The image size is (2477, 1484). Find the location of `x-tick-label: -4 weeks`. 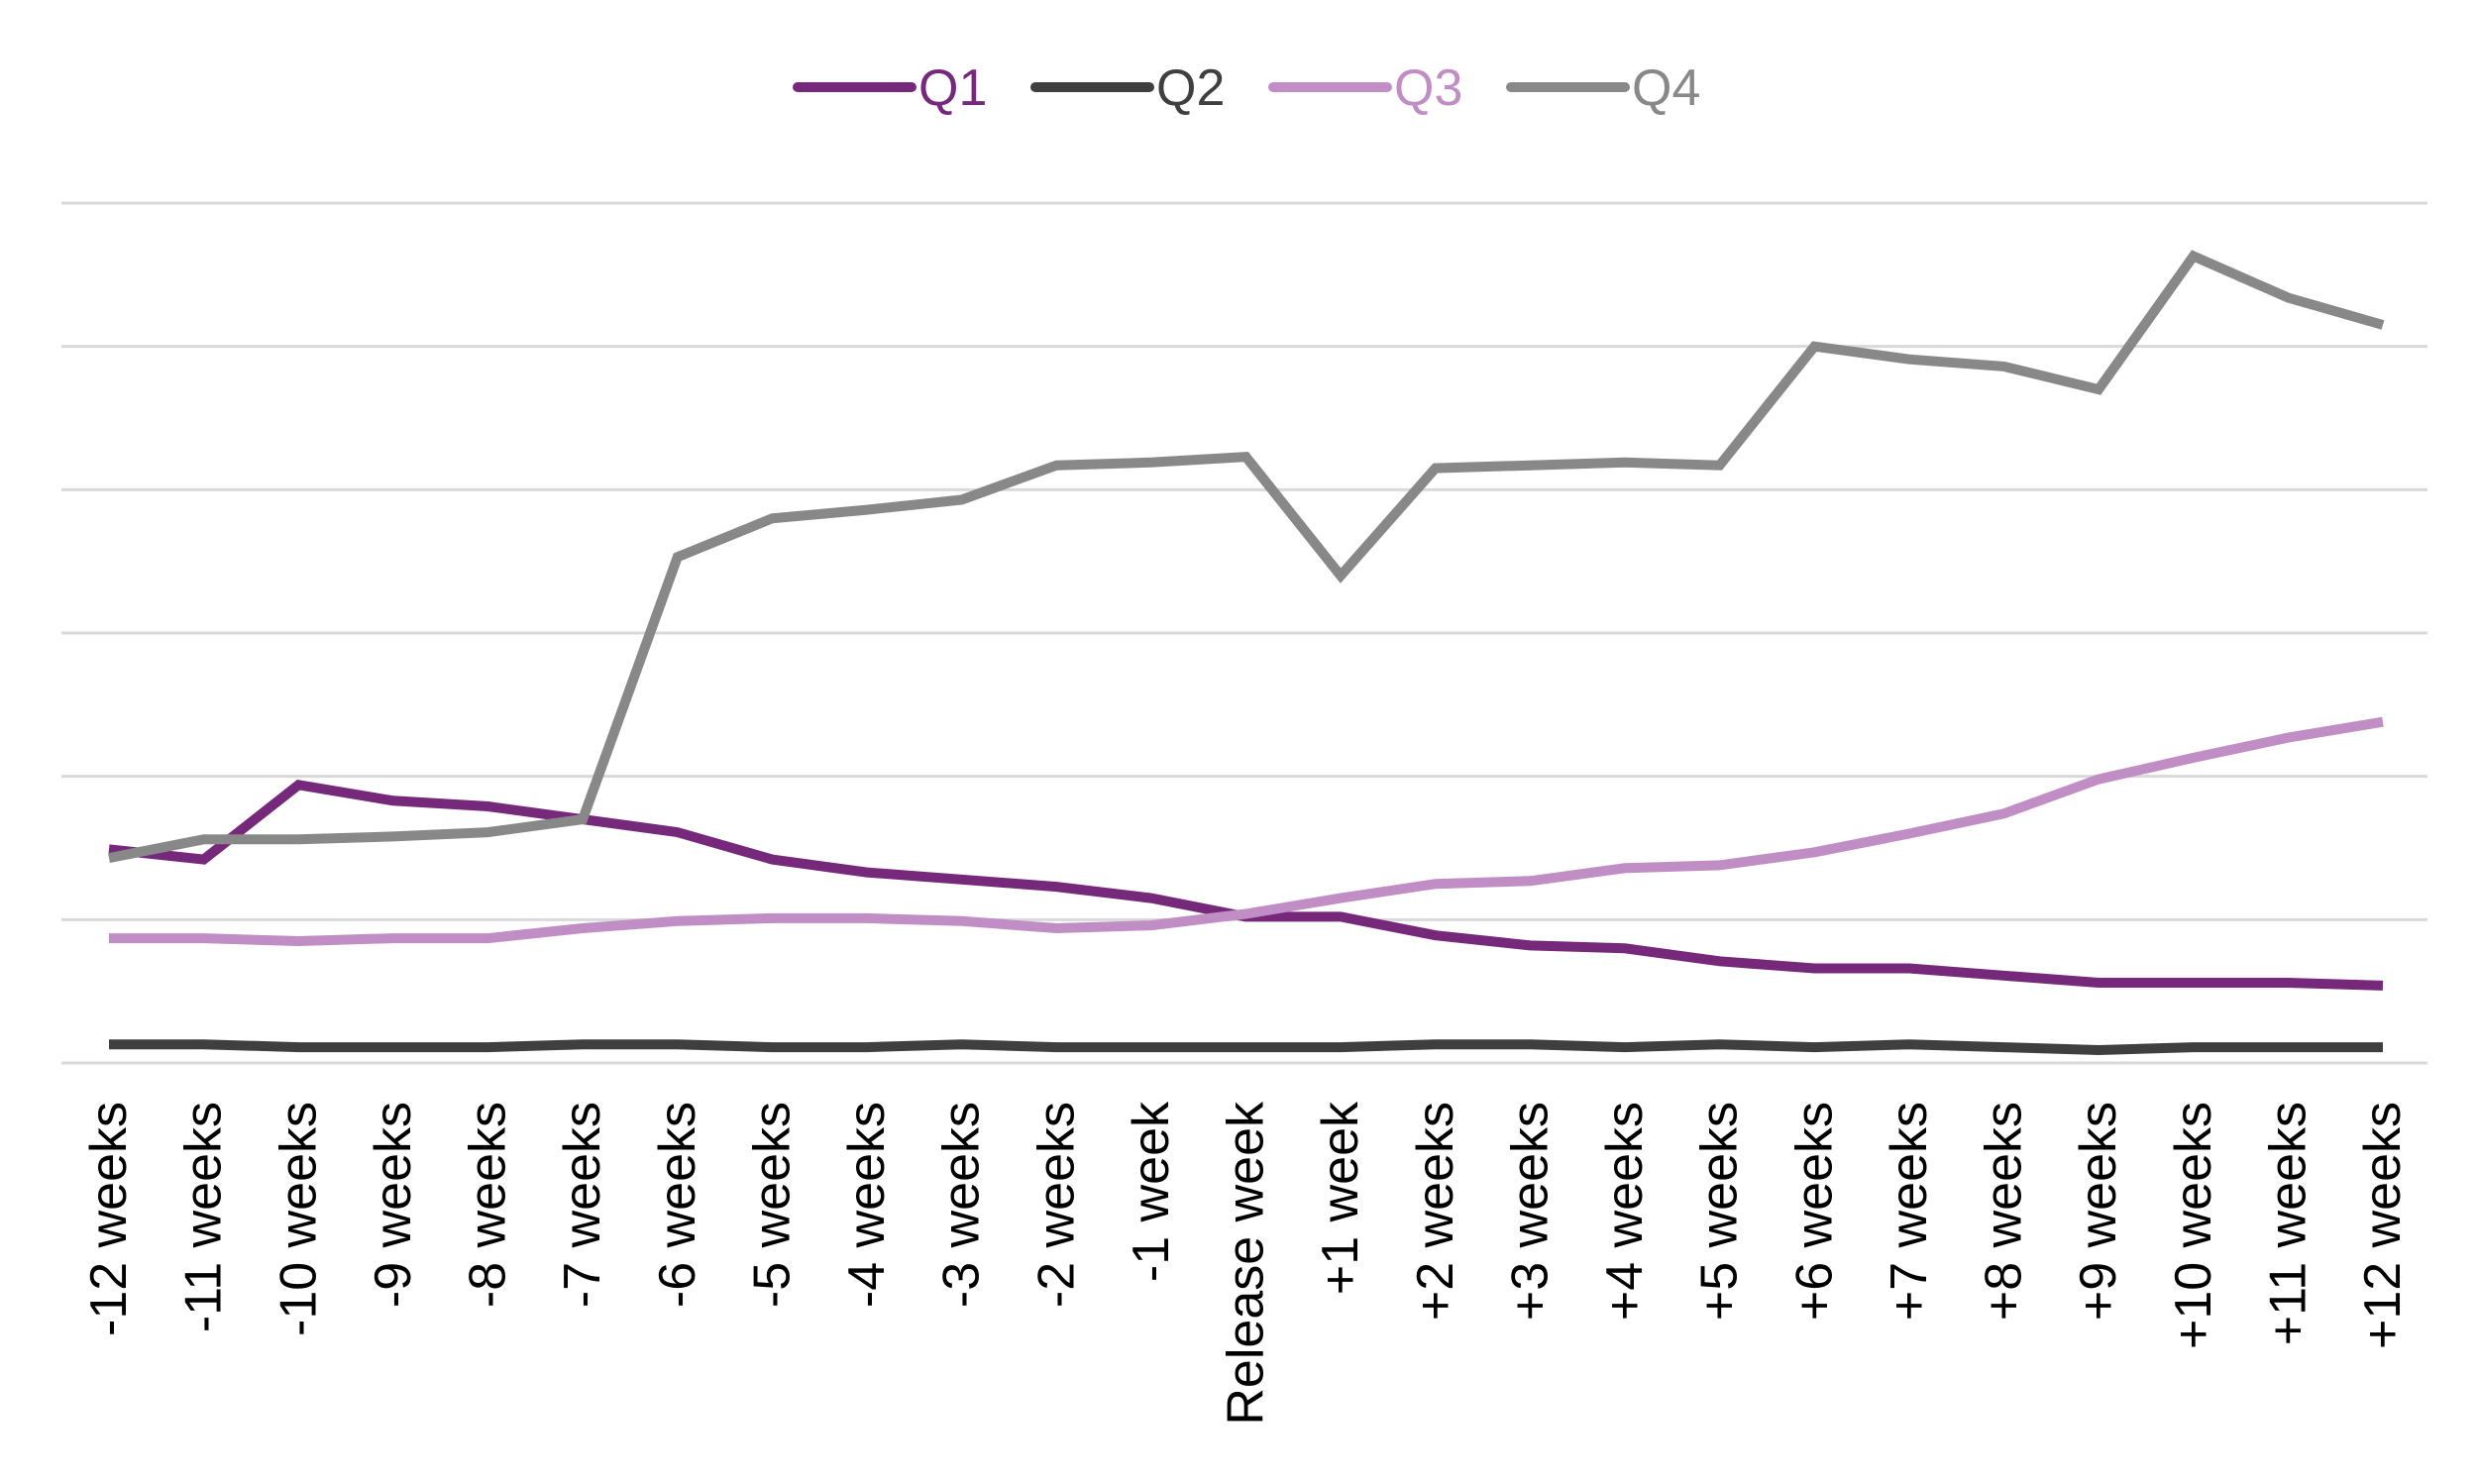

x-tick-label: -4 weeks is located at coordinates (867, 1205).